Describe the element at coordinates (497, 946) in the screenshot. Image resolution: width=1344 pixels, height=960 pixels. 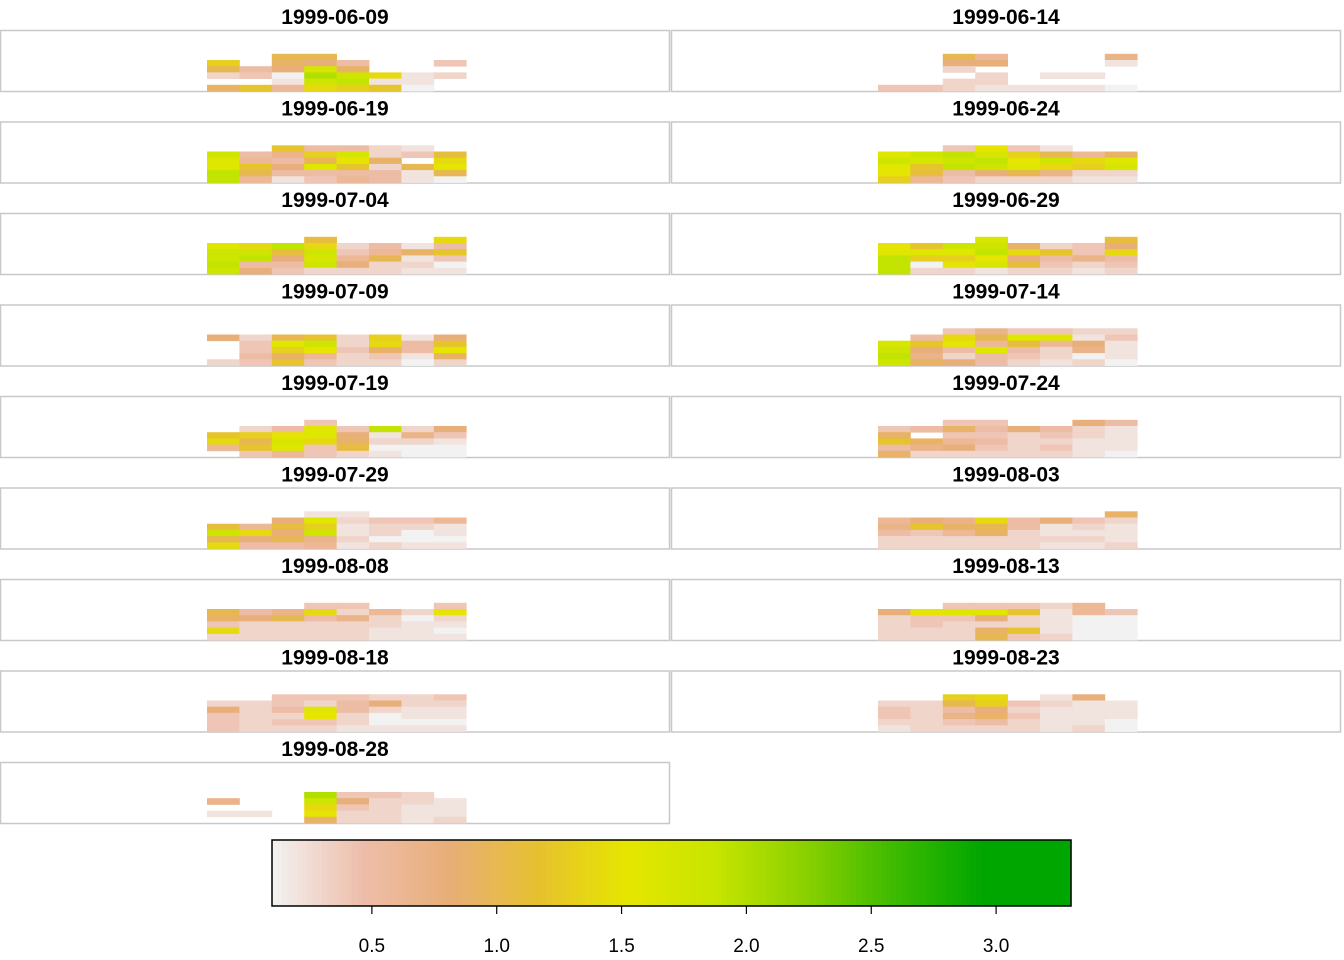
I see `colorbar-tick-label: 1.0` at that location.